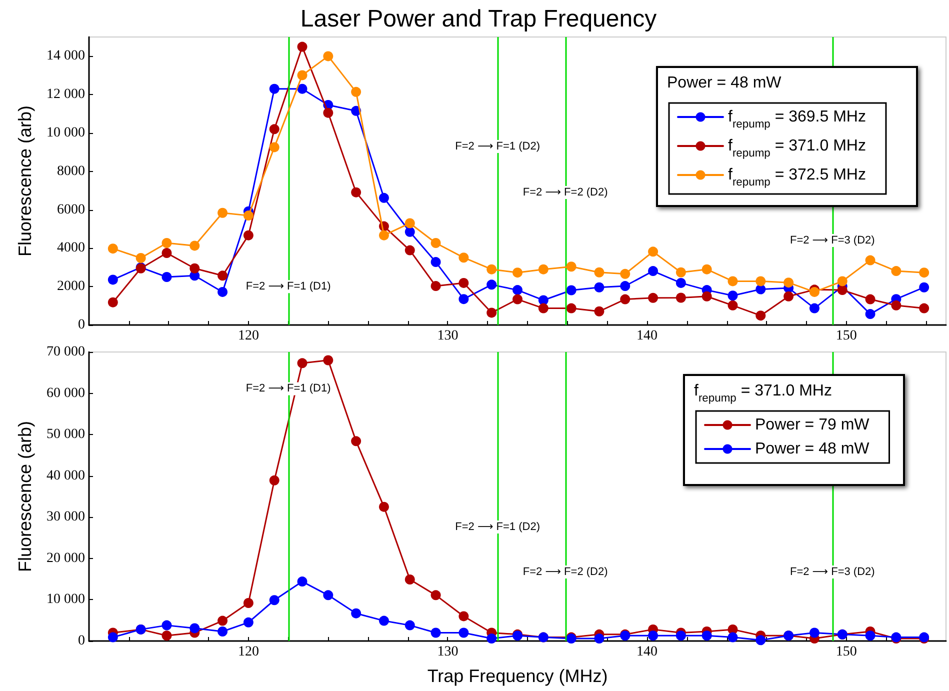 This screenshot has height=691, width=949. Describe the element at coordinates (724, 83) in the screenshot. I see `legend-title: Power = 48 mW` at that location.